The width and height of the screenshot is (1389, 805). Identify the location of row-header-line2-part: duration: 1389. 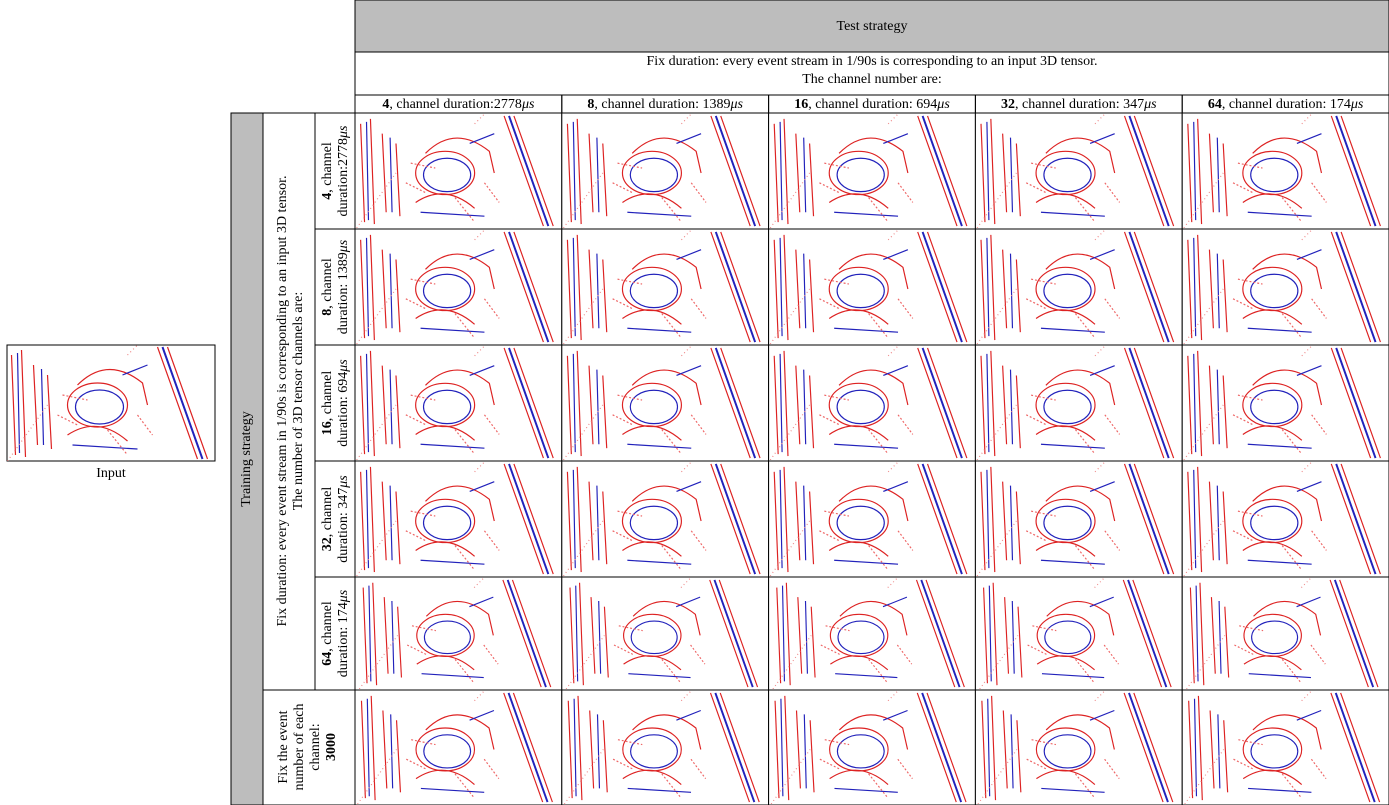
(343, 293).